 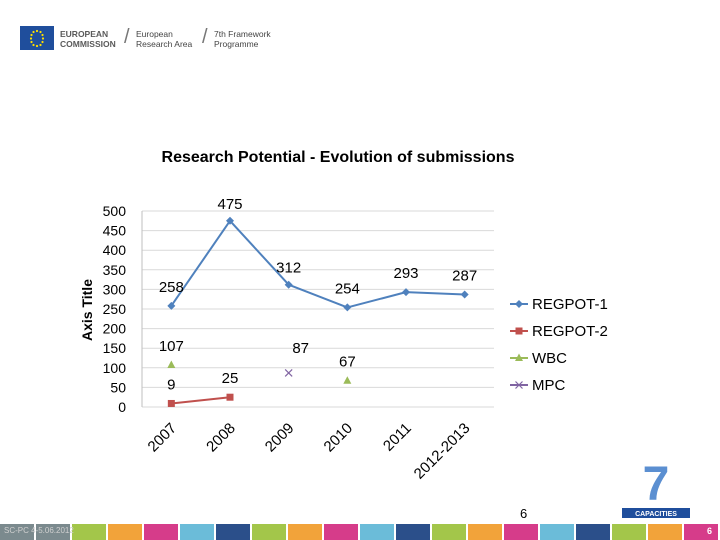 What do you see at coordinates (115, 348) in the screenshot?
I see `y-tick-label: 150` at bounding box center [115, 348].